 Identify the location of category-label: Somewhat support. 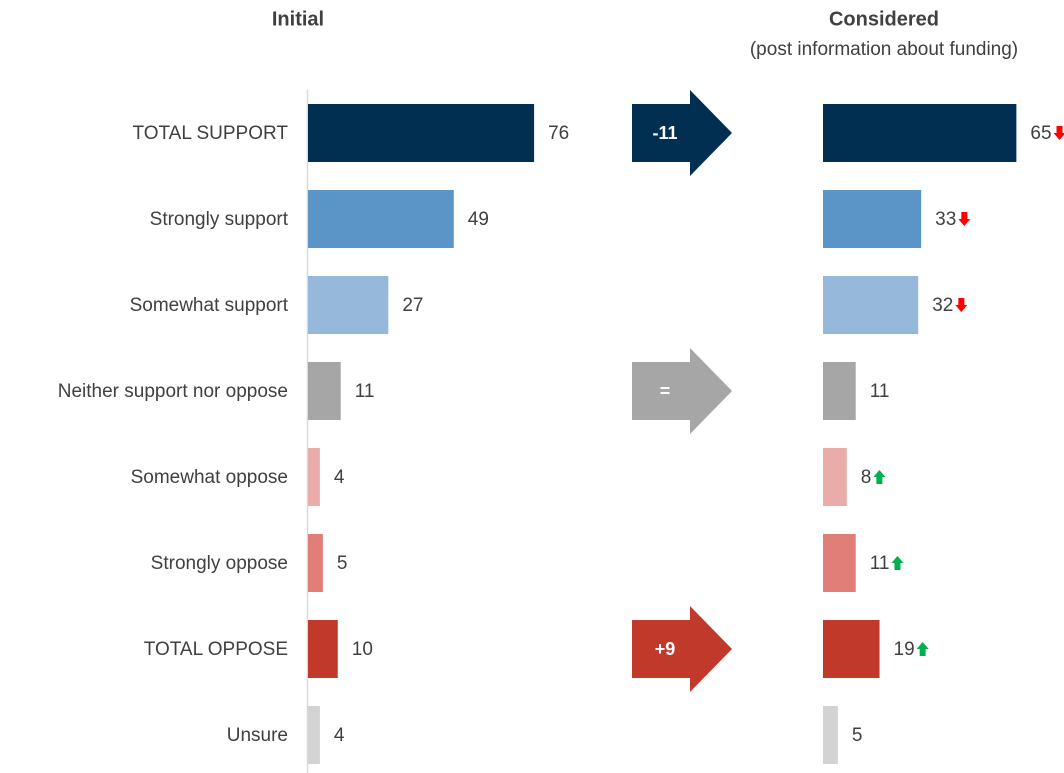
(209, 305).